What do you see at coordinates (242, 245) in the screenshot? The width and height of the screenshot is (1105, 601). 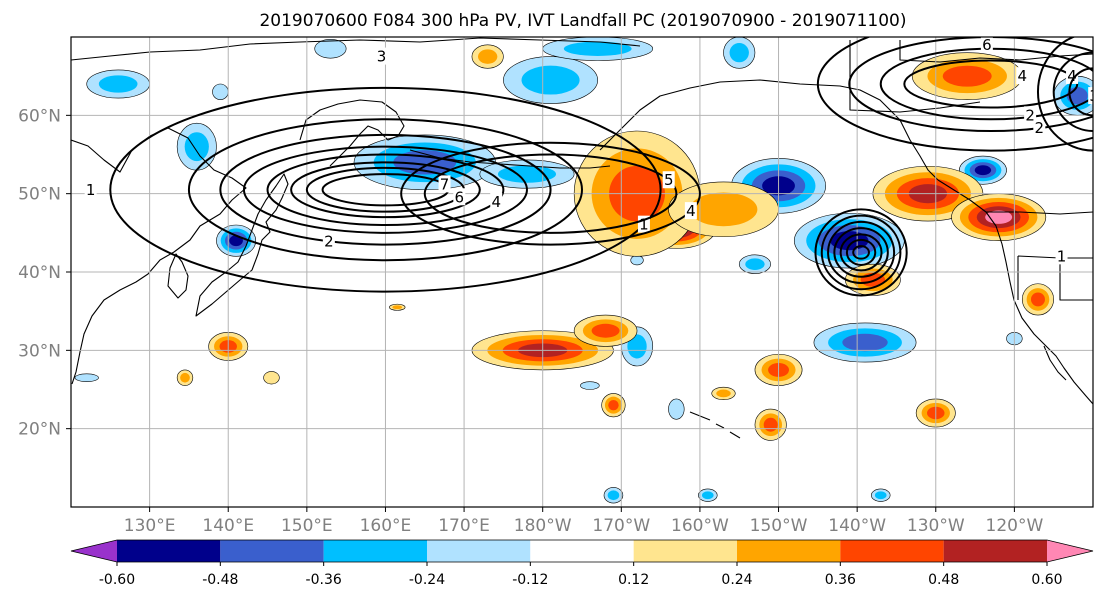 I see `coast-japan` at bounding box center [242, 245].